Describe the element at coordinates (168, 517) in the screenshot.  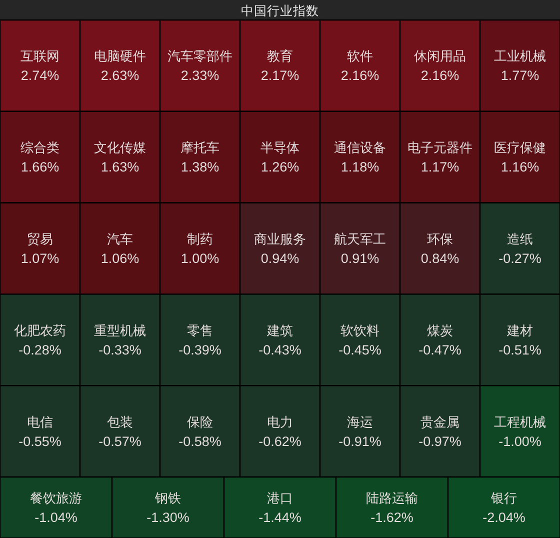
I see `value-label: -1.30%` at that location.